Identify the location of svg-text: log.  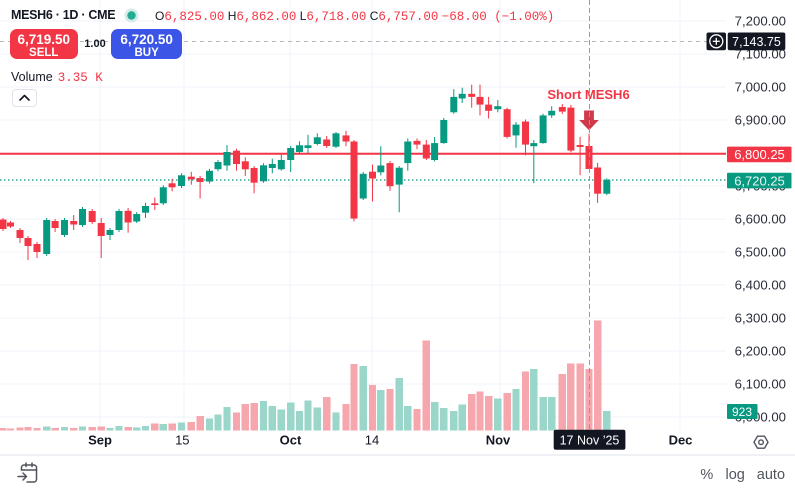
(735, 475).